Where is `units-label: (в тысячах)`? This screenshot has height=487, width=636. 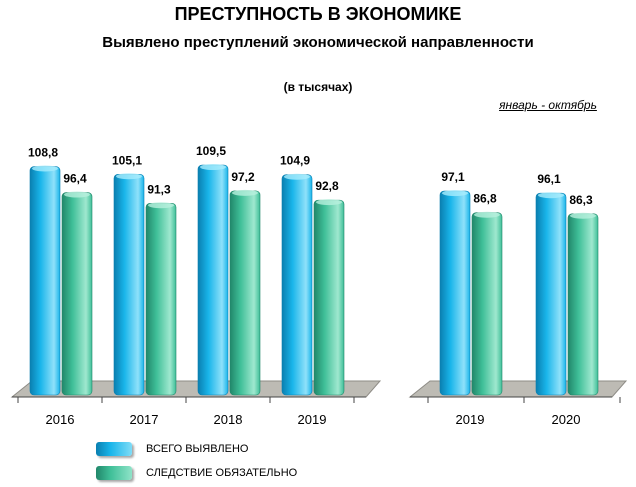 units-label: (в тысячах) is located at coordinates (318, 87).